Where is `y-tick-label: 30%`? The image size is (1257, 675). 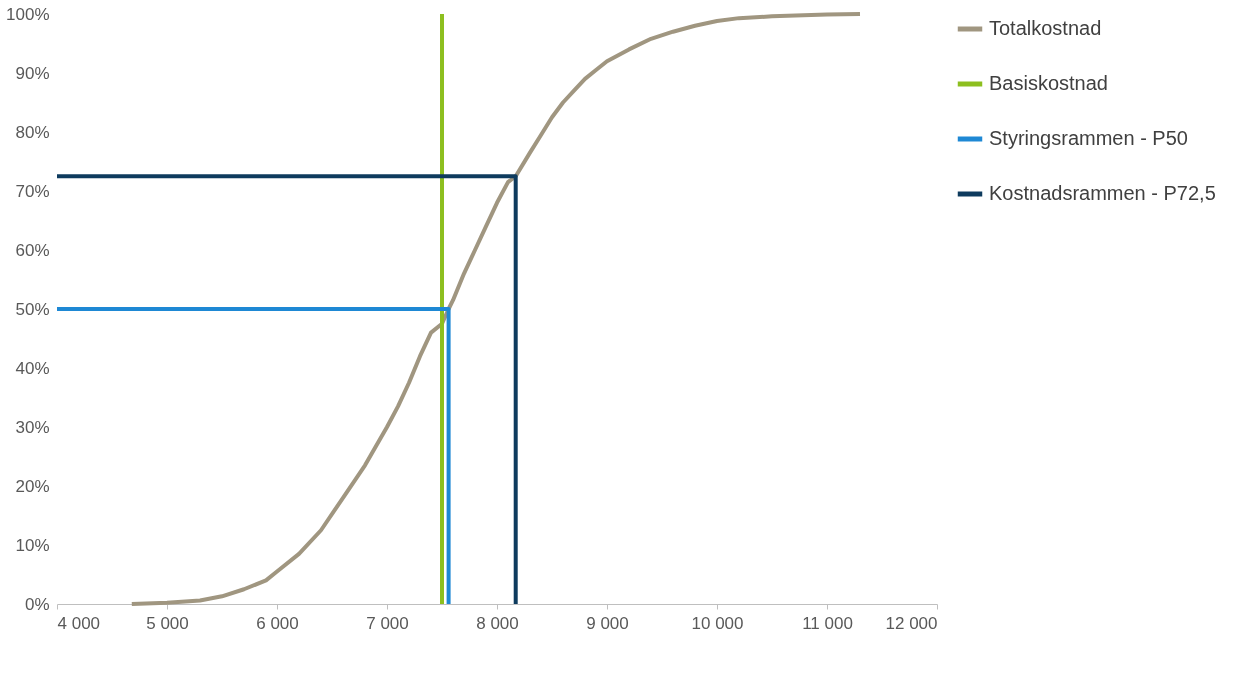 y-tick-label: 30% is located at coordinates (32, 427).